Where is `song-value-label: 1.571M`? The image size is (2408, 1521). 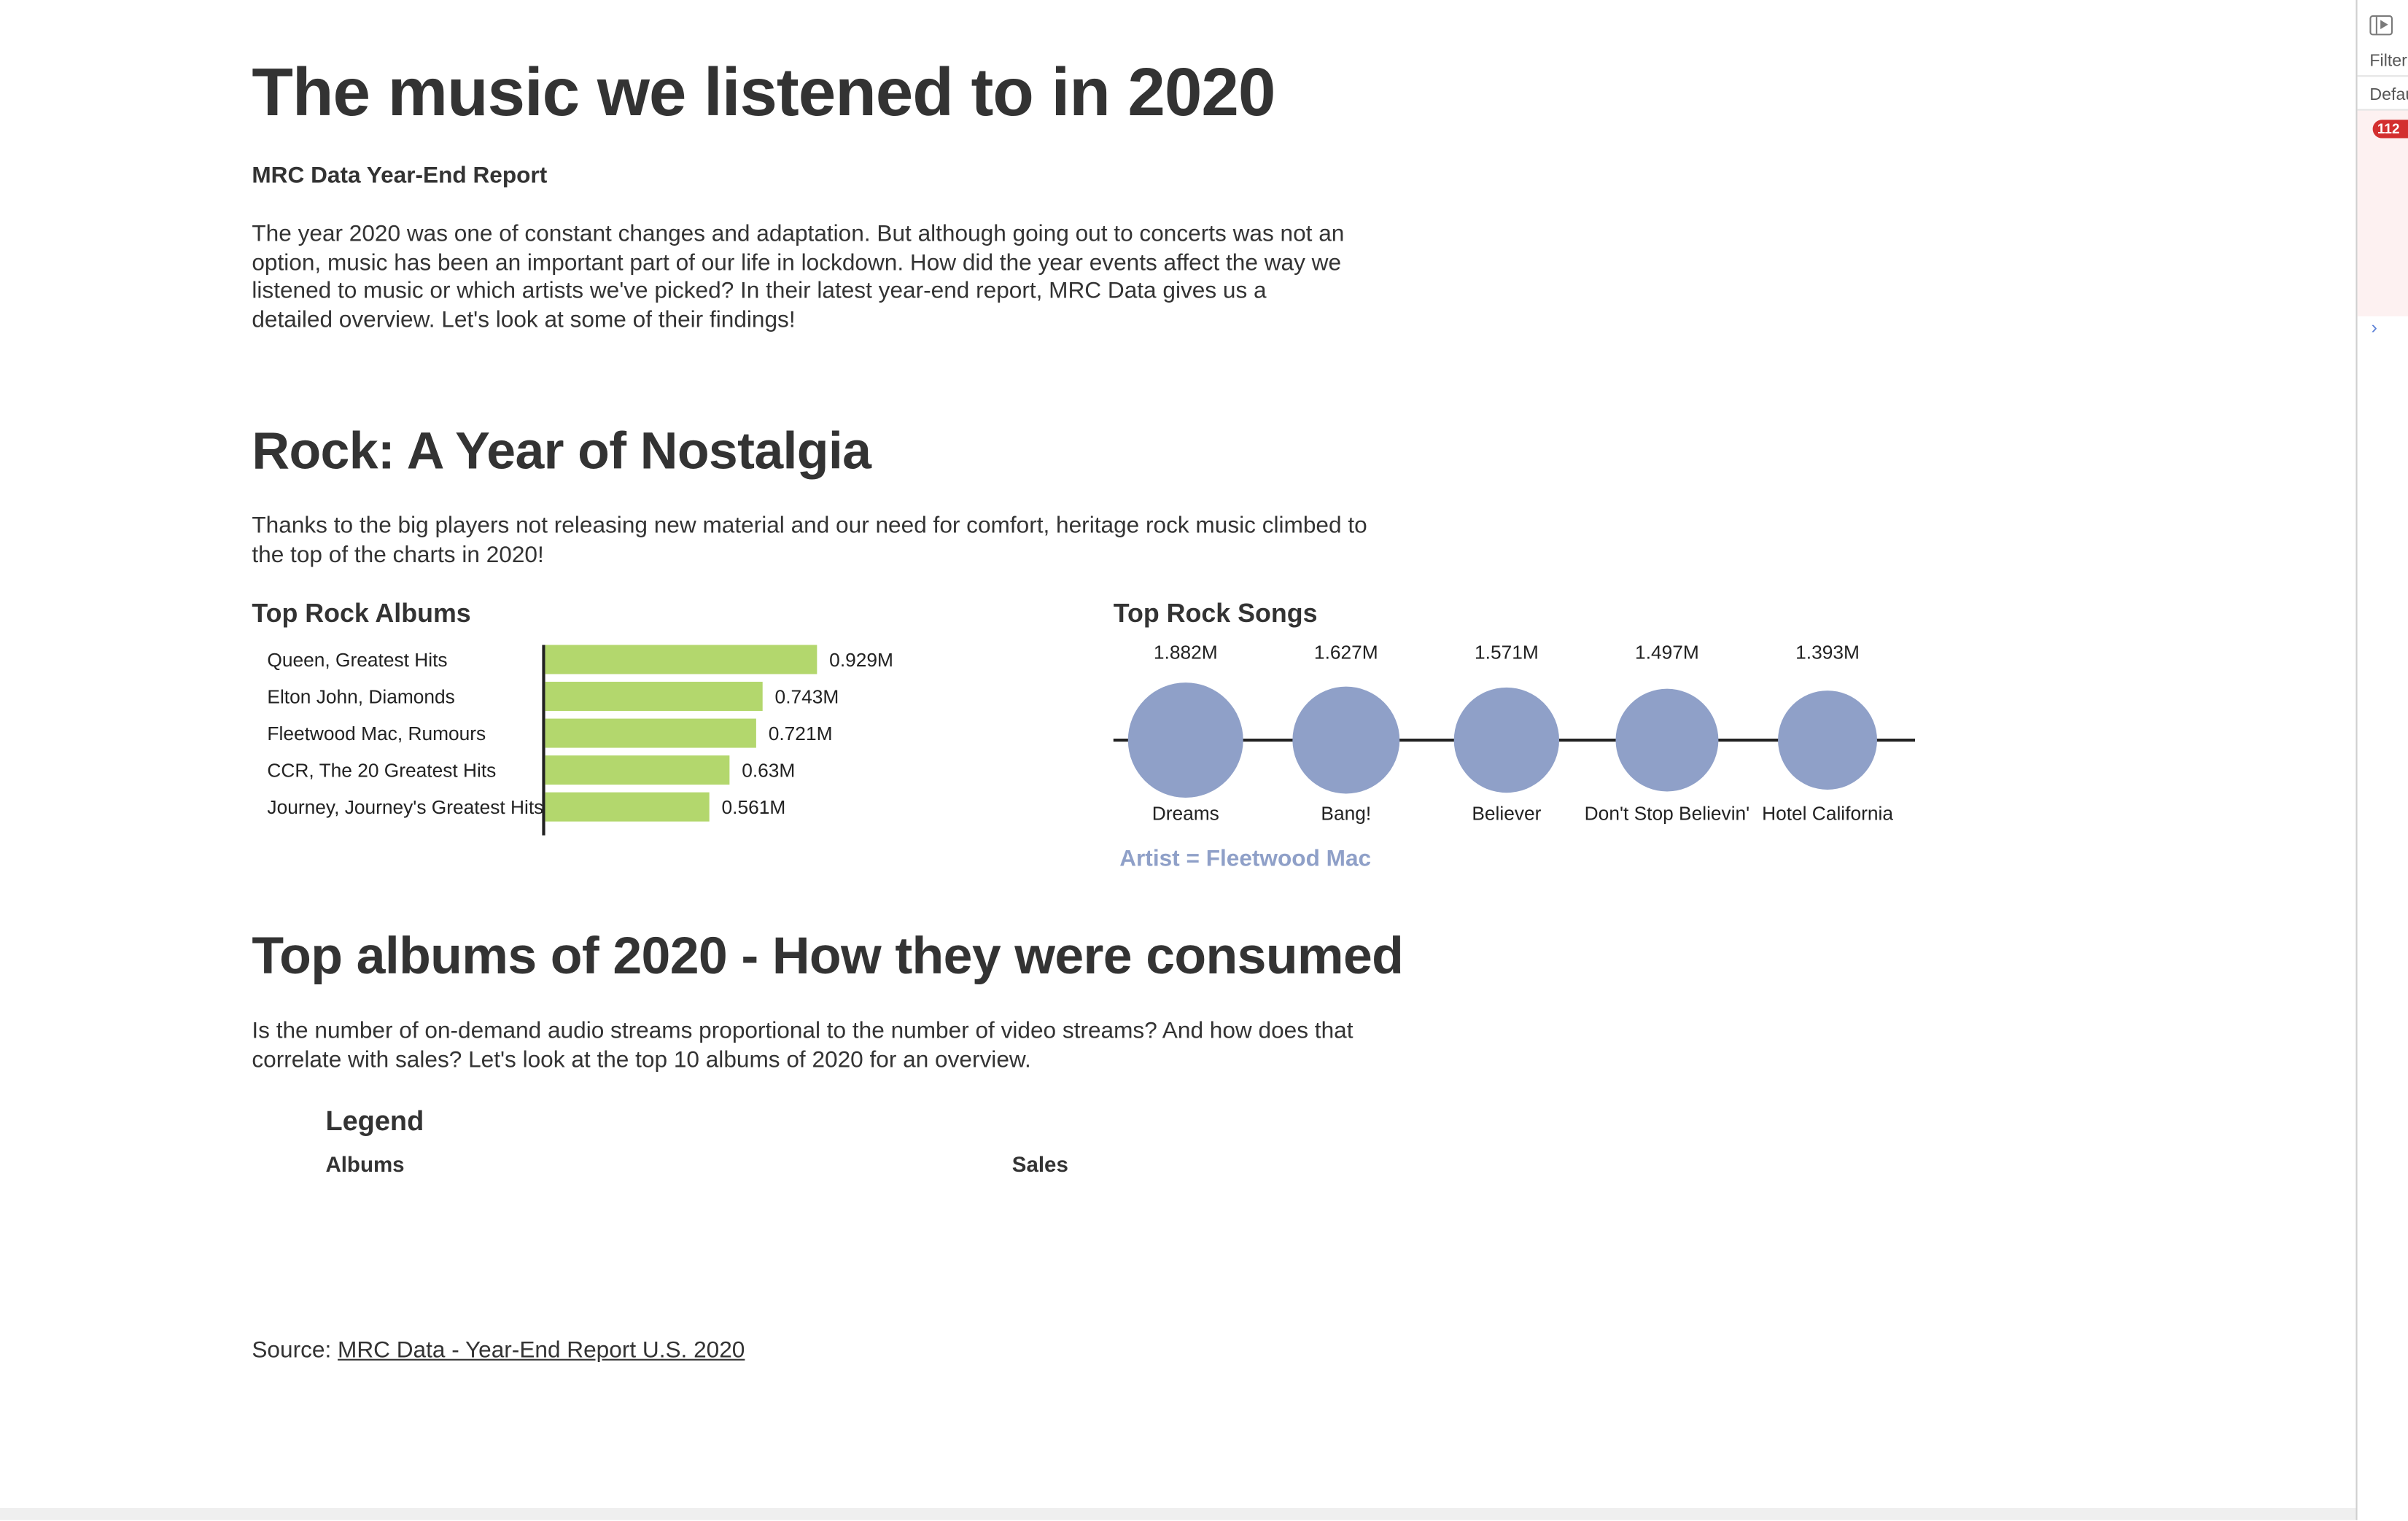
song-value-label: 1.571M is located at coordinates (1507, 652).